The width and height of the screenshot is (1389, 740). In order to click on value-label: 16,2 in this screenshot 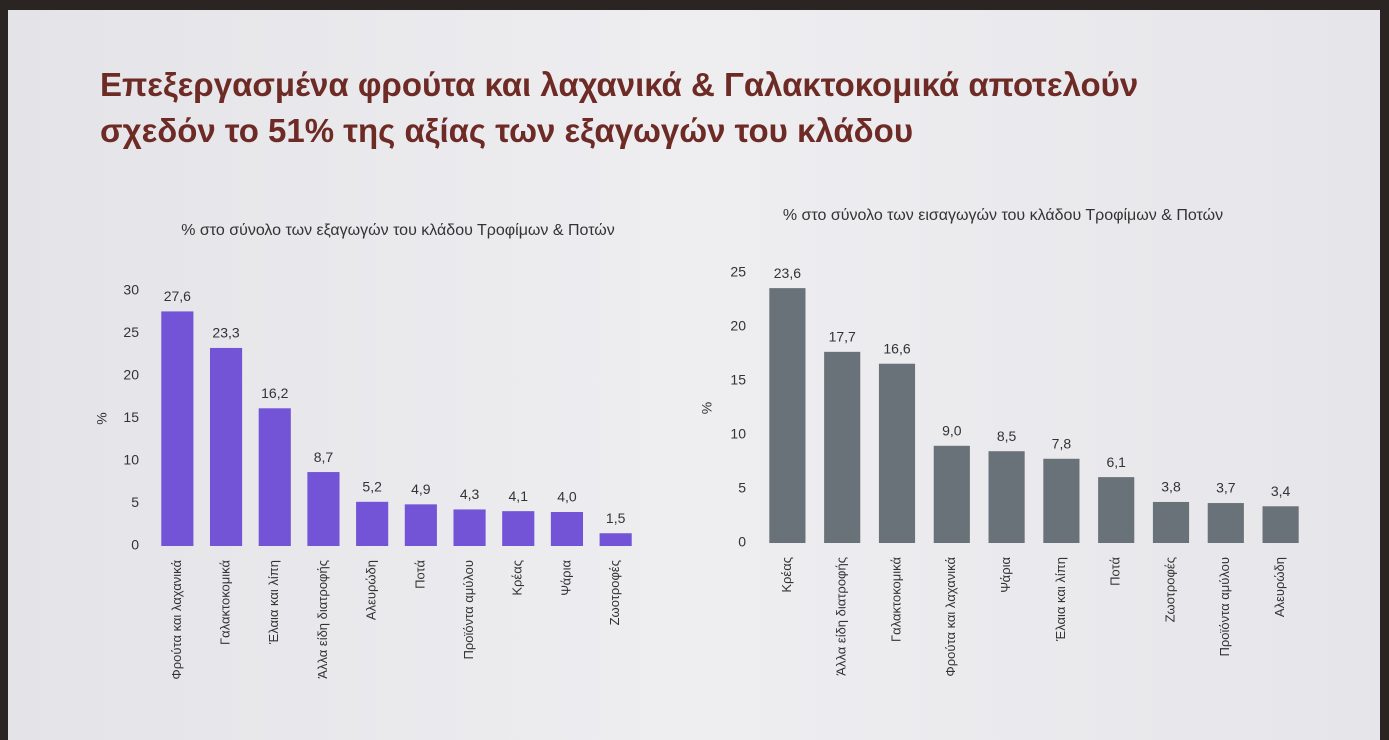, I will do `click(274, 393)`.